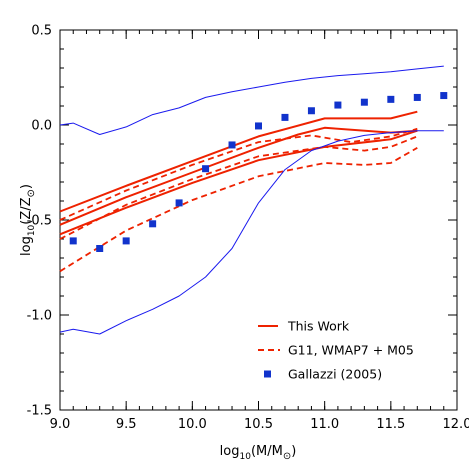  What do you see at coordinates (32, 230) in the screenshot?
I see `y-axis-title-sub: 10` at bounding box center [32, 230].